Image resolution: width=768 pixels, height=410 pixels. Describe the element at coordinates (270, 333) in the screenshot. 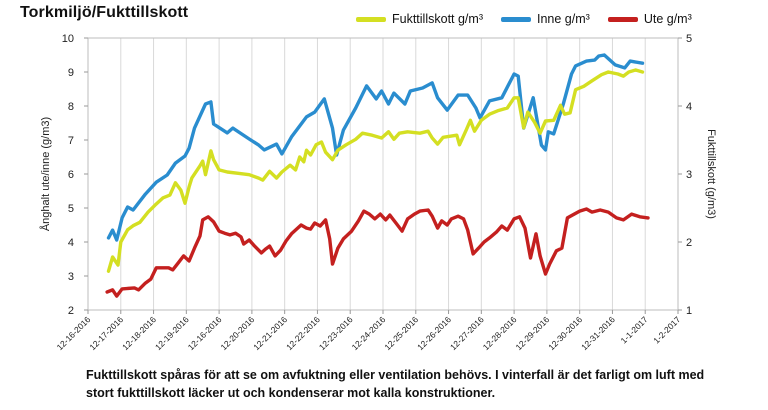

I see `x-tick-label: 12-21-2016` at that location.